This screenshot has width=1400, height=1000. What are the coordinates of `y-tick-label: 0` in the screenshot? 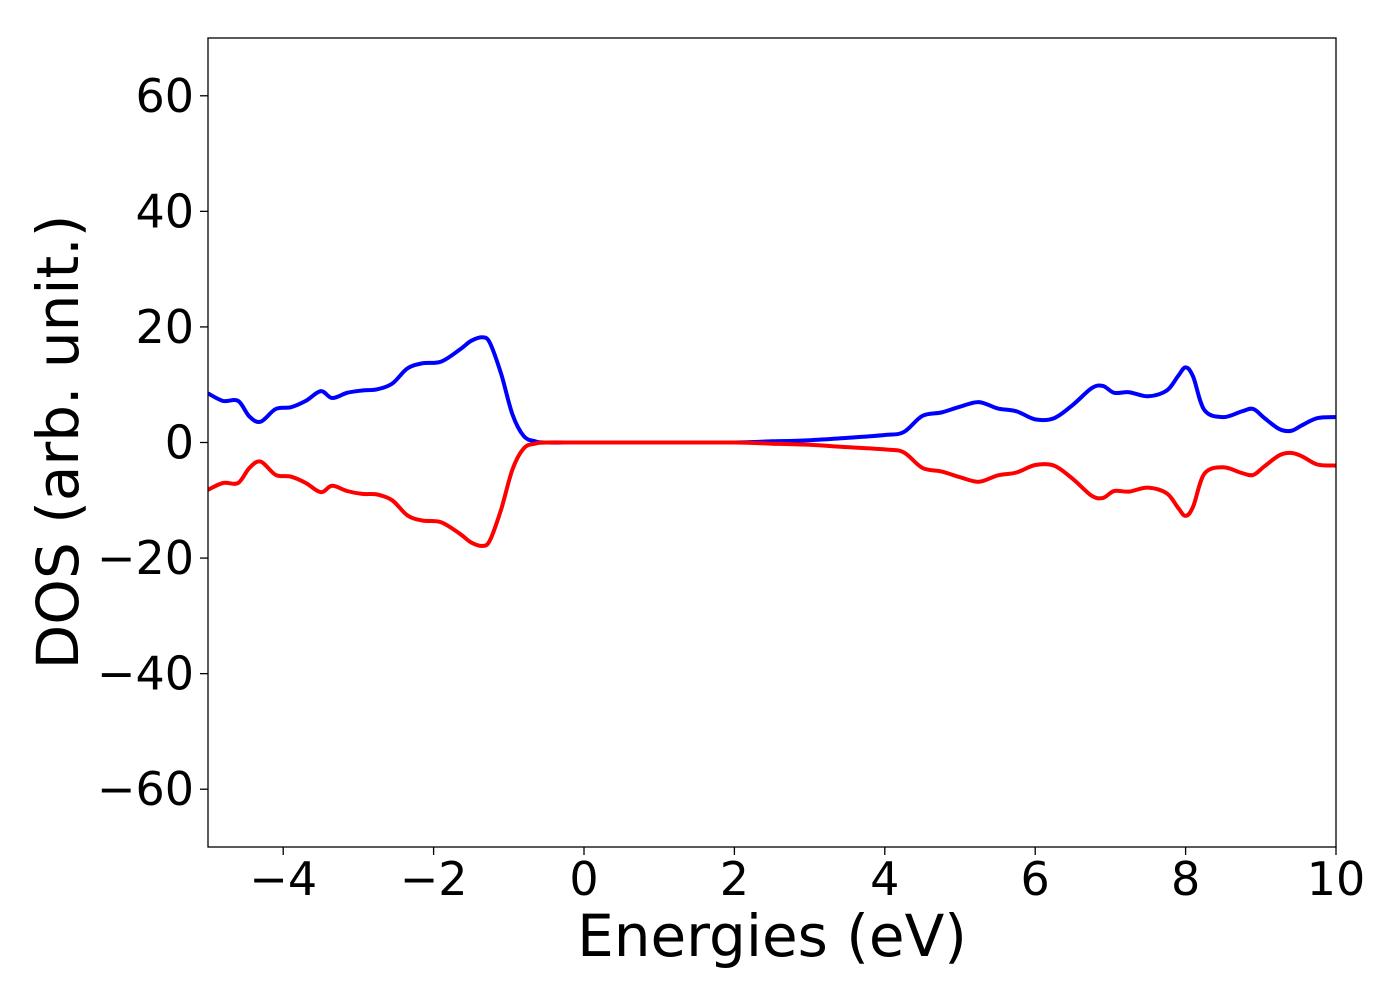 It's located at (179, 443).